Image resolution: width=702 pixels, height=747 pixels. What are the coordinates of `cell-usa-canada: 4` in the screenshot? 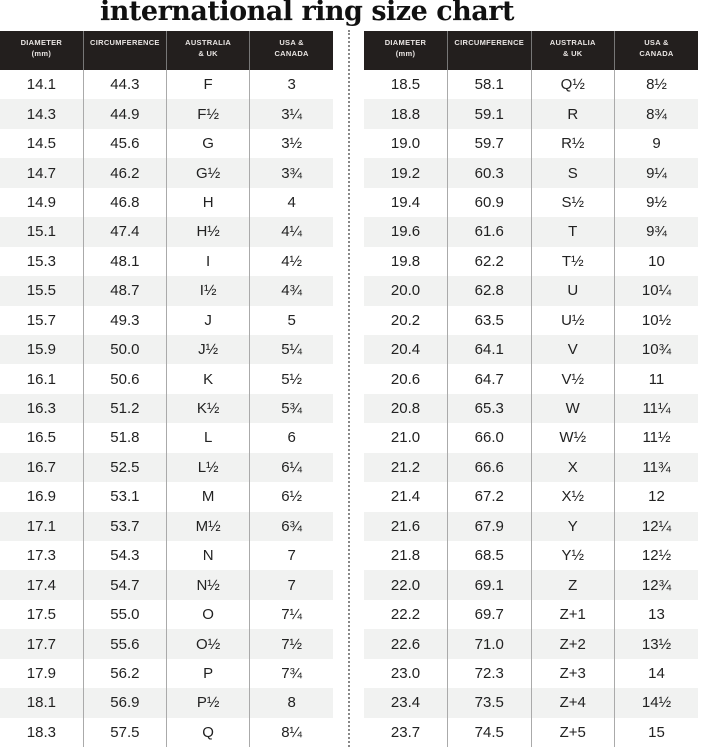 It's located at (291, 202).